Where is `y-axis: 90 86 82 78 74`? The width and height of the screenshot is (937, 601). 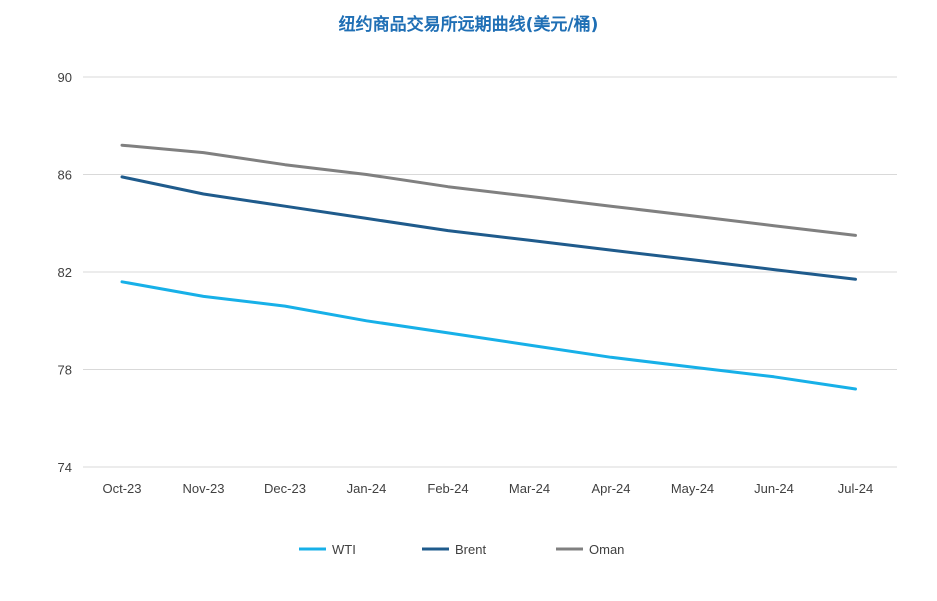
y-axis: 90 86 82 78 74 is located at coordinates (65, 272).